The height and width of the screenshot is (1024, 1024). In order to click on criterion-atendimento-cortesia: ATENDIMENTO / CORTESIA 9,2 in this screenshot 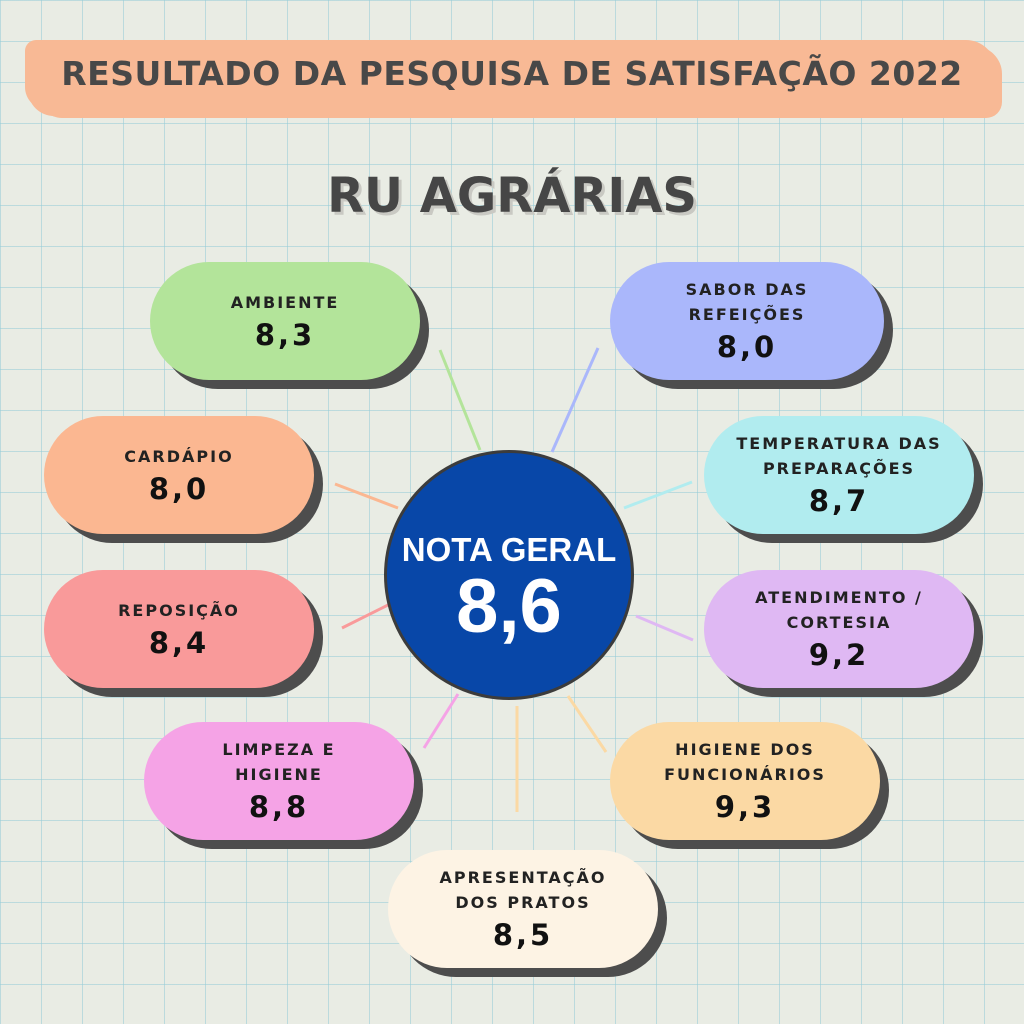, I will do `click(839, 629)`.